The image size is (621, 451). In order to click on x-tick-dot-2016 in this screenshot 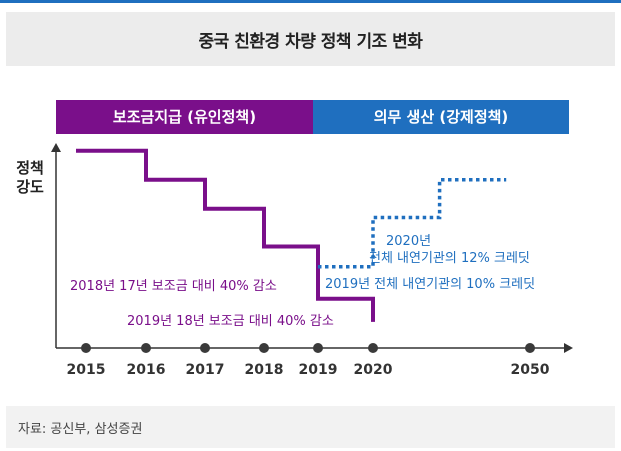, I will do `click(146, 348)`.